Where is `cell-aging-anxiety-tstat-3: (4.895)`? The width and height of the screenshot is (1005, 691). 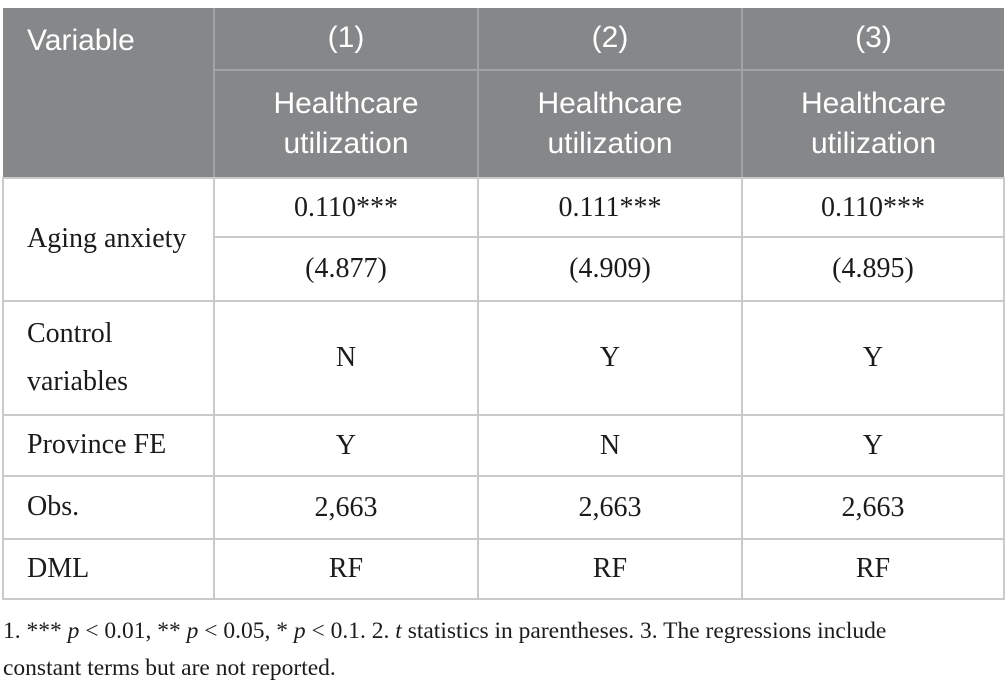 cell-aging-anxiety-tstat-3: (4.895) is located at coordinates (873, 269).